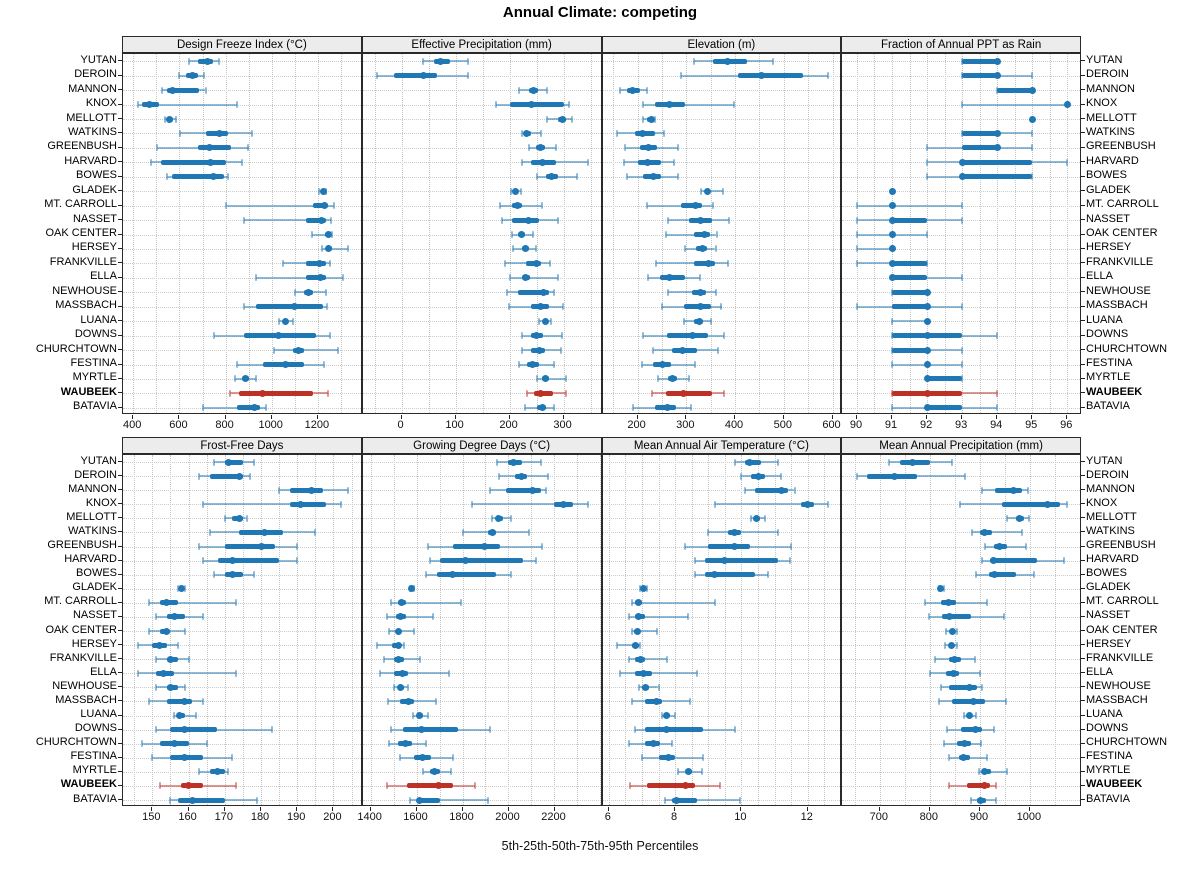 This screenshot has height=875, width=1200. Describe the element at coordinates (242, 233) in the screenshot. I see `panel` at that location.